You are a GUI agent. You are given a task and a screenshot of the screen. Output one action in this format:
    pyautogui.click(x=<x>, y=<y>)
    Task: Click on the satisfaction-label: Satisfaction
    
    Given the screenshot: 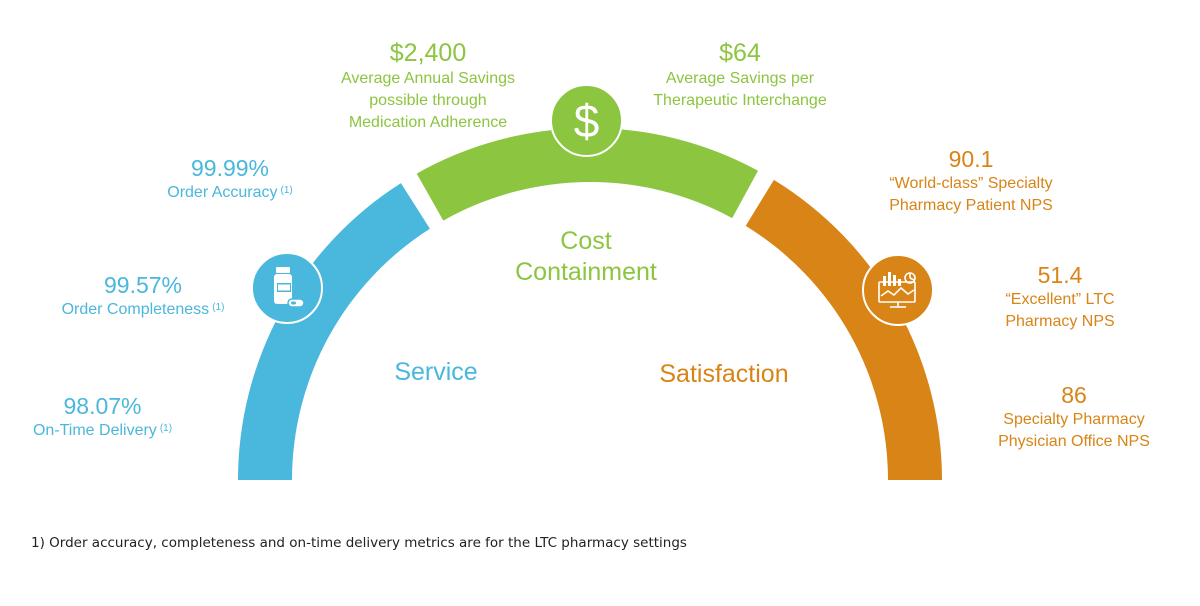 What is the action you would take?
    pyautogui.click(x=724, y=374)
    